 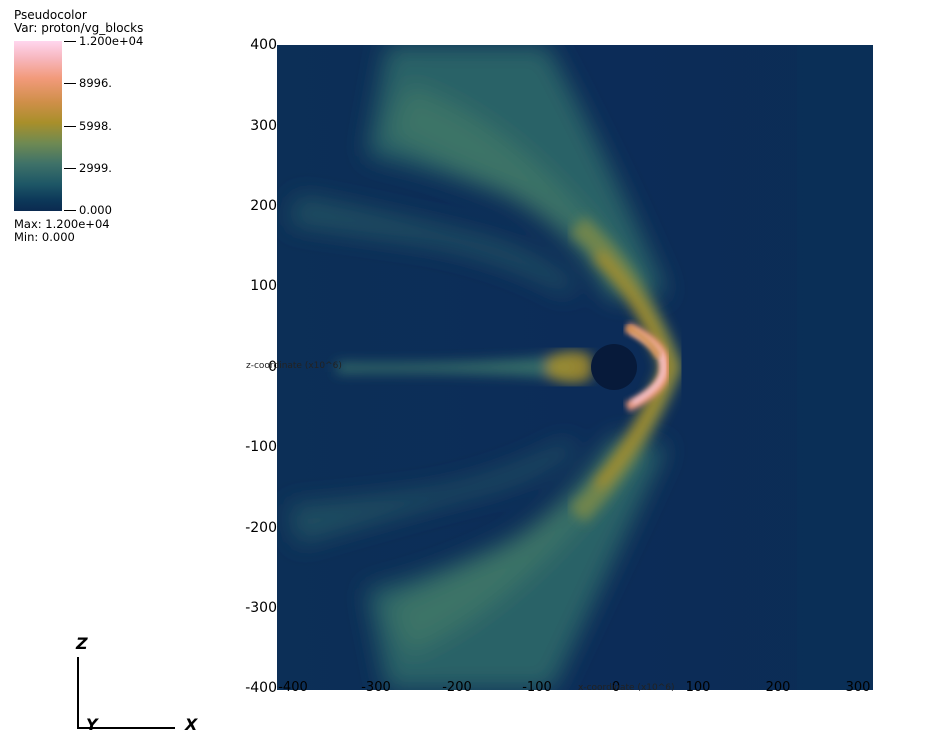 I want to click on x-tick-label: 0, so click(x=616, y=687).